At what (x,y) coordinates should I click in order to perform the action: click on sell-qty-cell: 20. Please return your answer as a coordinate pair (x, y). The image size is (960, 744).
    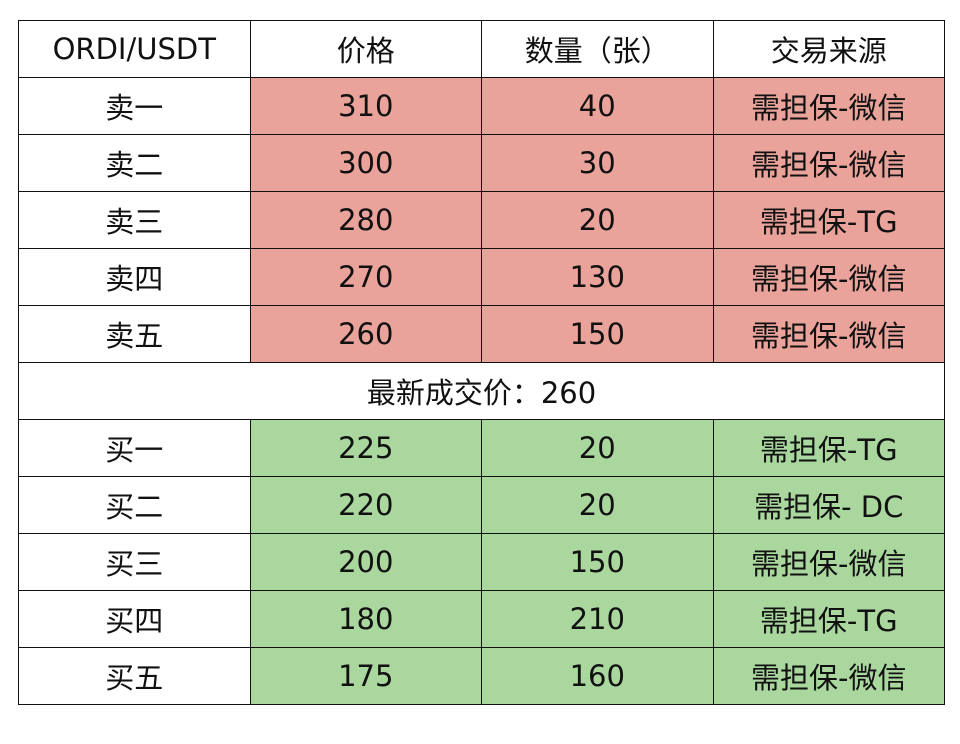
    Looking at the image, I should click on (597, 220).